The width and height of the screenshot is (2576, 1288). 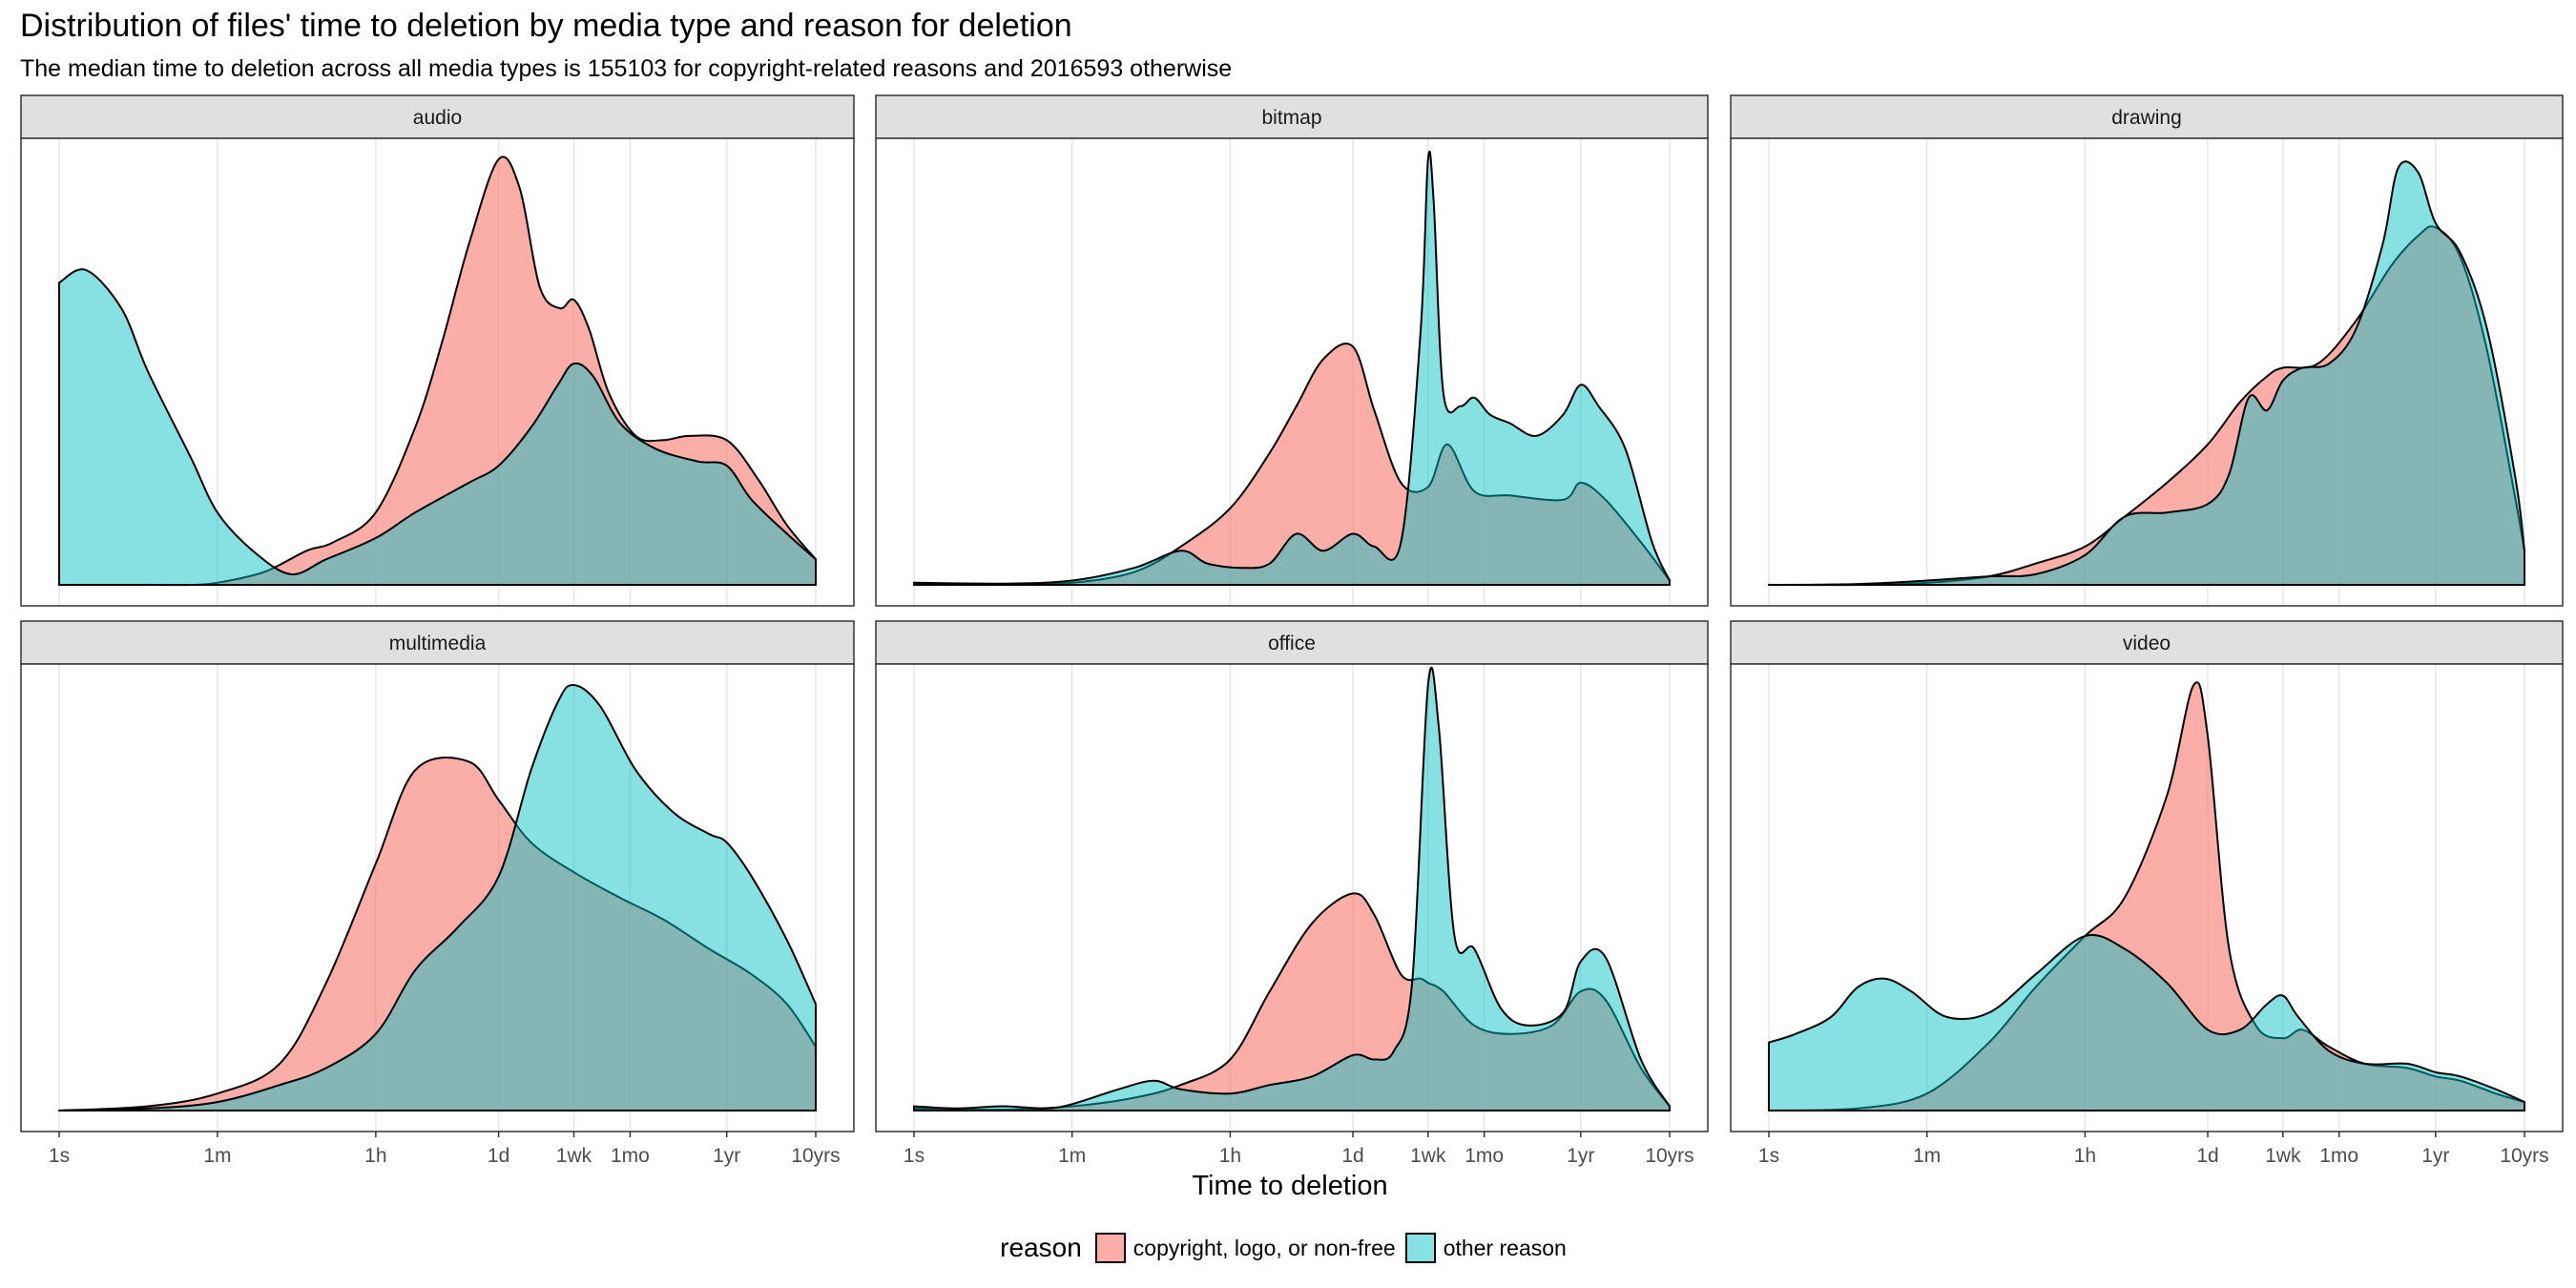 I want to click on panel-audio: audio, so click(x=437, y=350).